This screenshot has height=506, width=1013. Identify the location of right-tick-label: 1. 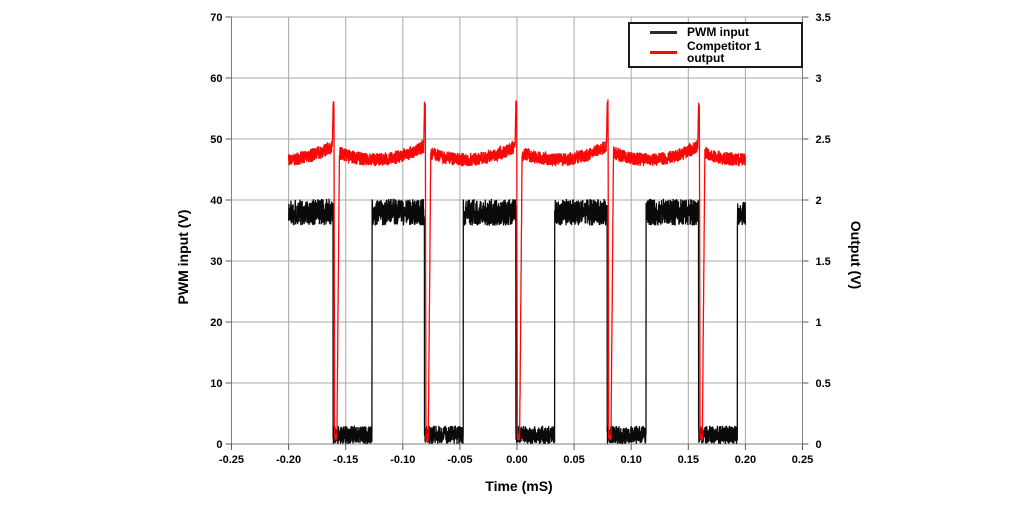
(819, 323).